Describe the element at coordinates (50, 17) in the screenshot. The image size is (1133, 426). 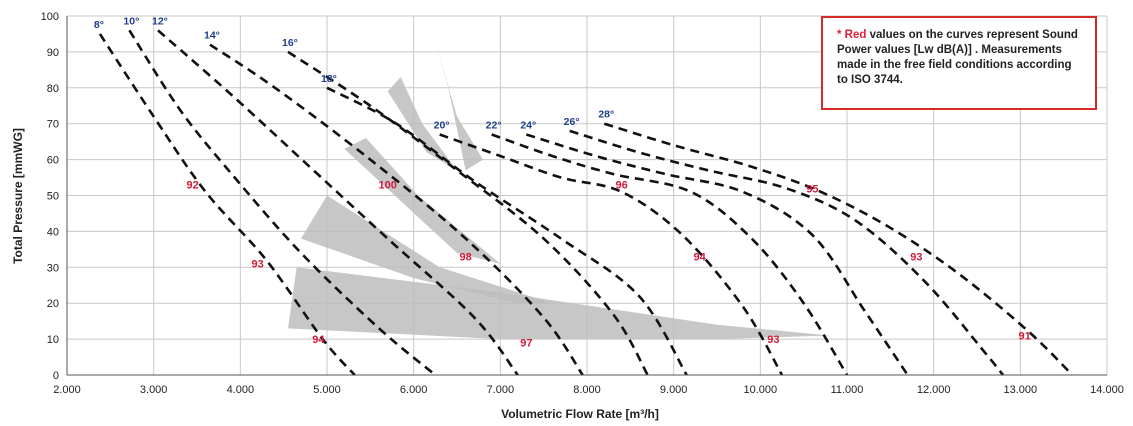
I see `y-tick-label: 100` at that location.